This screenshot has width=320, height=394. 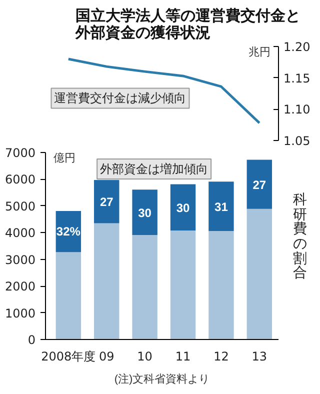 What do you see at coordinates (68, 357) in the screenshot?
I see `x-tick-label: 2008年度` at bounding box center [68, 357].